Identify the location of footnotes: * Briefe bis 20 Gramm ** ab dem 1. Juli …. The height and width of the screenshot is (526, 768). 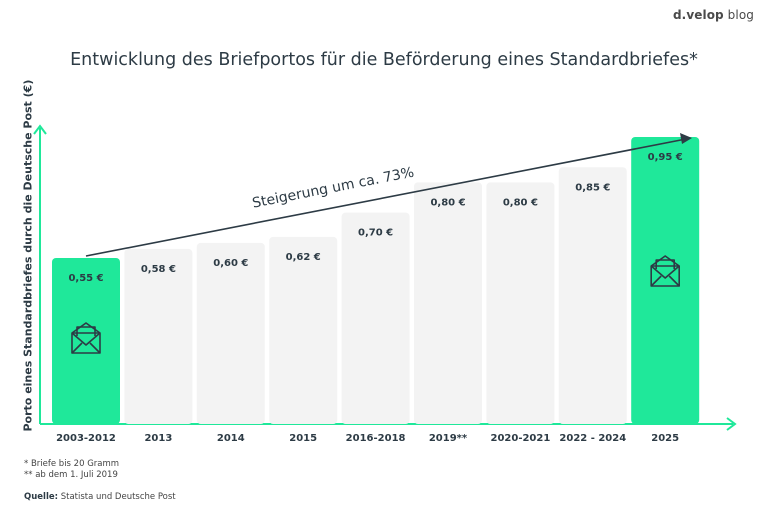
(71, 470).